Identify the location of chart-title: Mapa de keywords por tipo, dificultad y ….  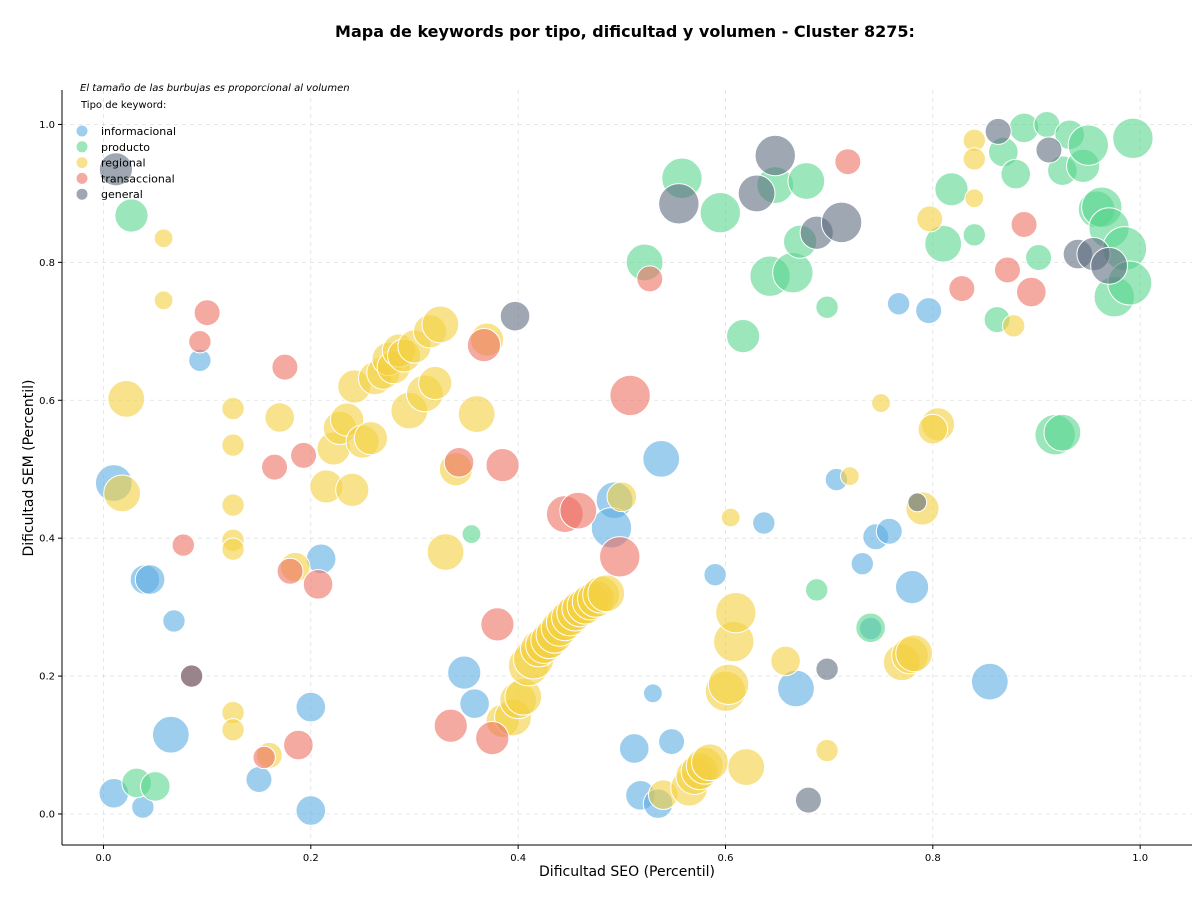
(625, 31).